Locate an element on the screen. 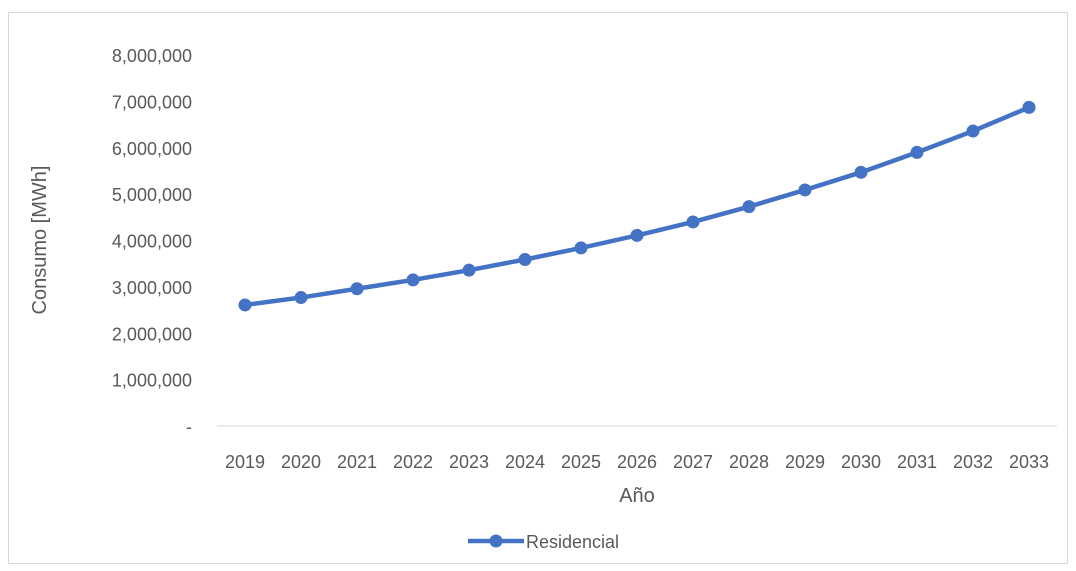 The width and height of the screenshot is (1076, 571). y-tick-label: 1,000,000 is located at coordinates (152, 381).